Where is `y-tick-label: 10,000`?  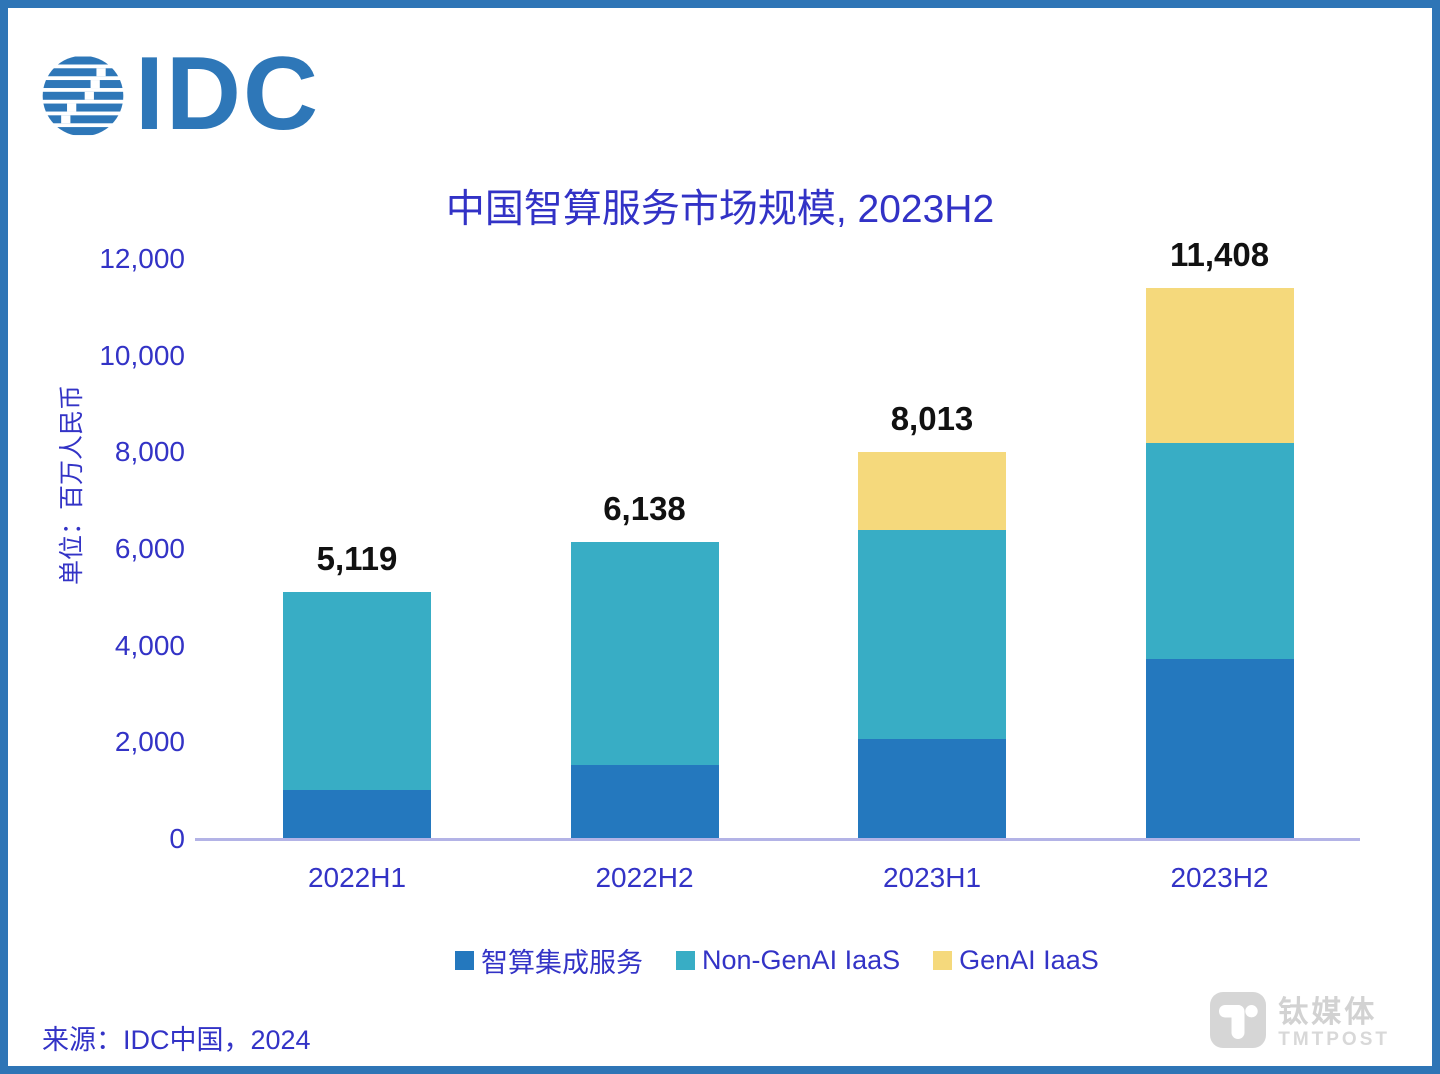
y-tick-label: 10,000 is located at coordinates (142, 355).